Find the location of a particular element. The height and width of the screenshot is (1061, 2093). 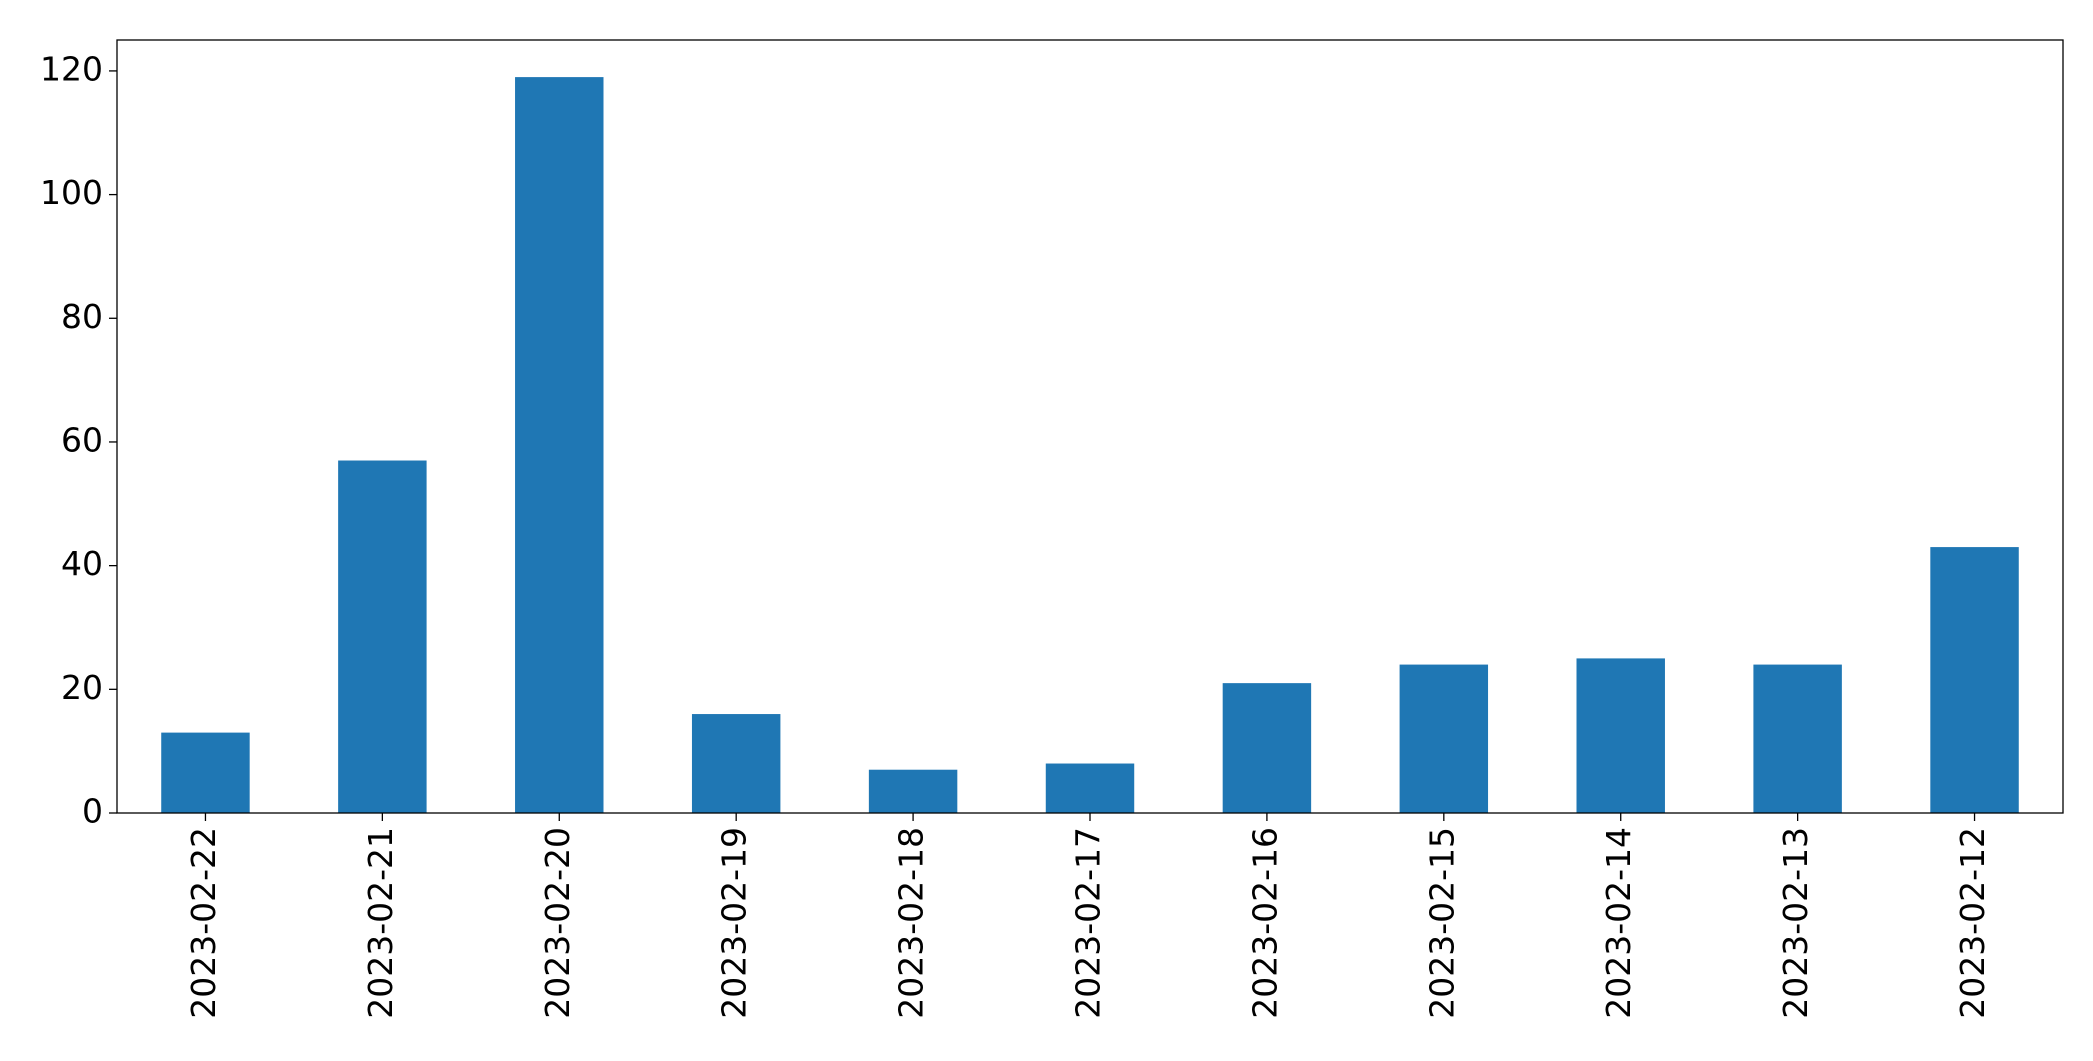

x-tick-label: 2023-02-14 is located at coordinates (1618, 923).